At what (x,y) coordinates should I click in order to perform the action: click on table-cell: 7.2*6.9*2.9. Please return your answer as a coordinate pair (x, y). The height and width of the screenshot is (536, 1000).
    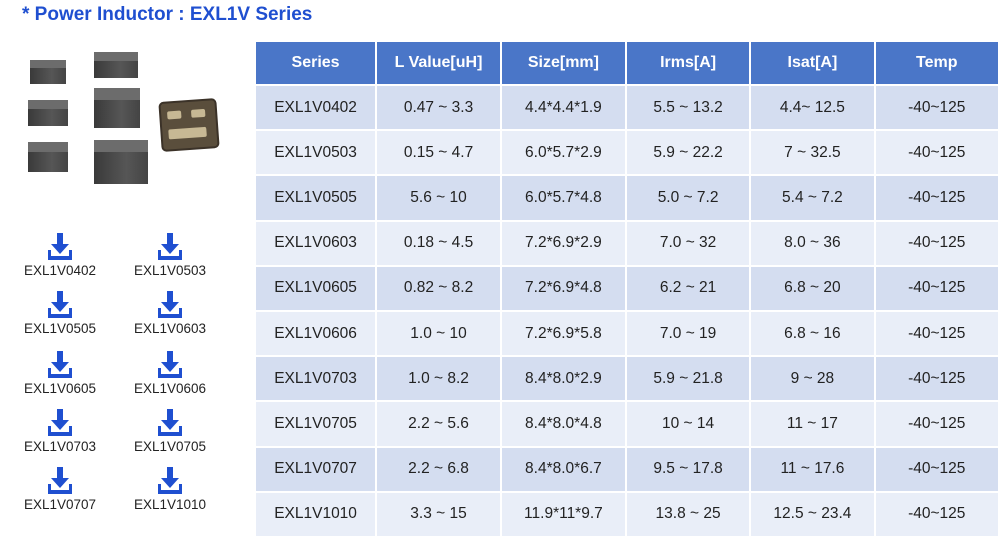
    Looking at the image, I should click on (564, 242).